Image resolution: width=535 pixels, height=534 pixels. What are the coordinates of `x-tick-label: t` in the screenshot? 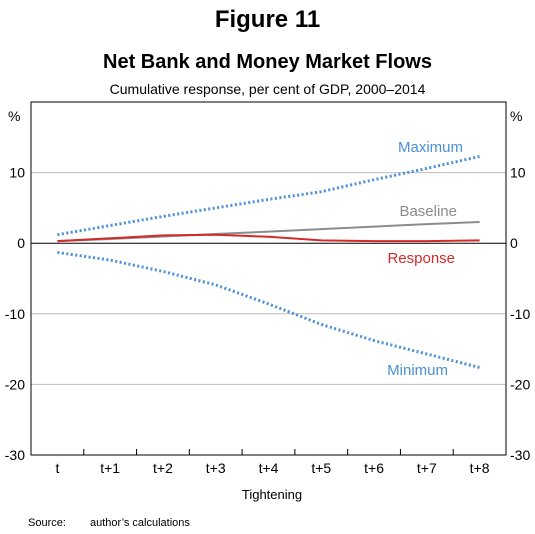 It's located at (57, 468).